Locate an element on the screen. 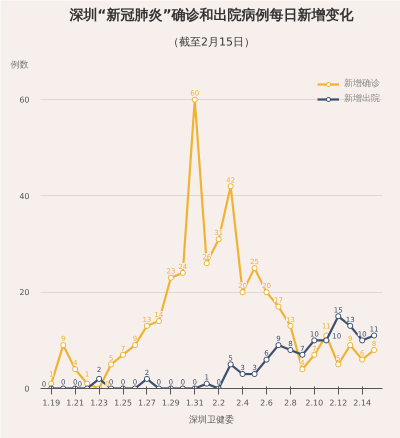 Image resolution: width=400 pixels, height=438 pixels. x-tick-label: 2.4 is located at coordinates (242, 403).